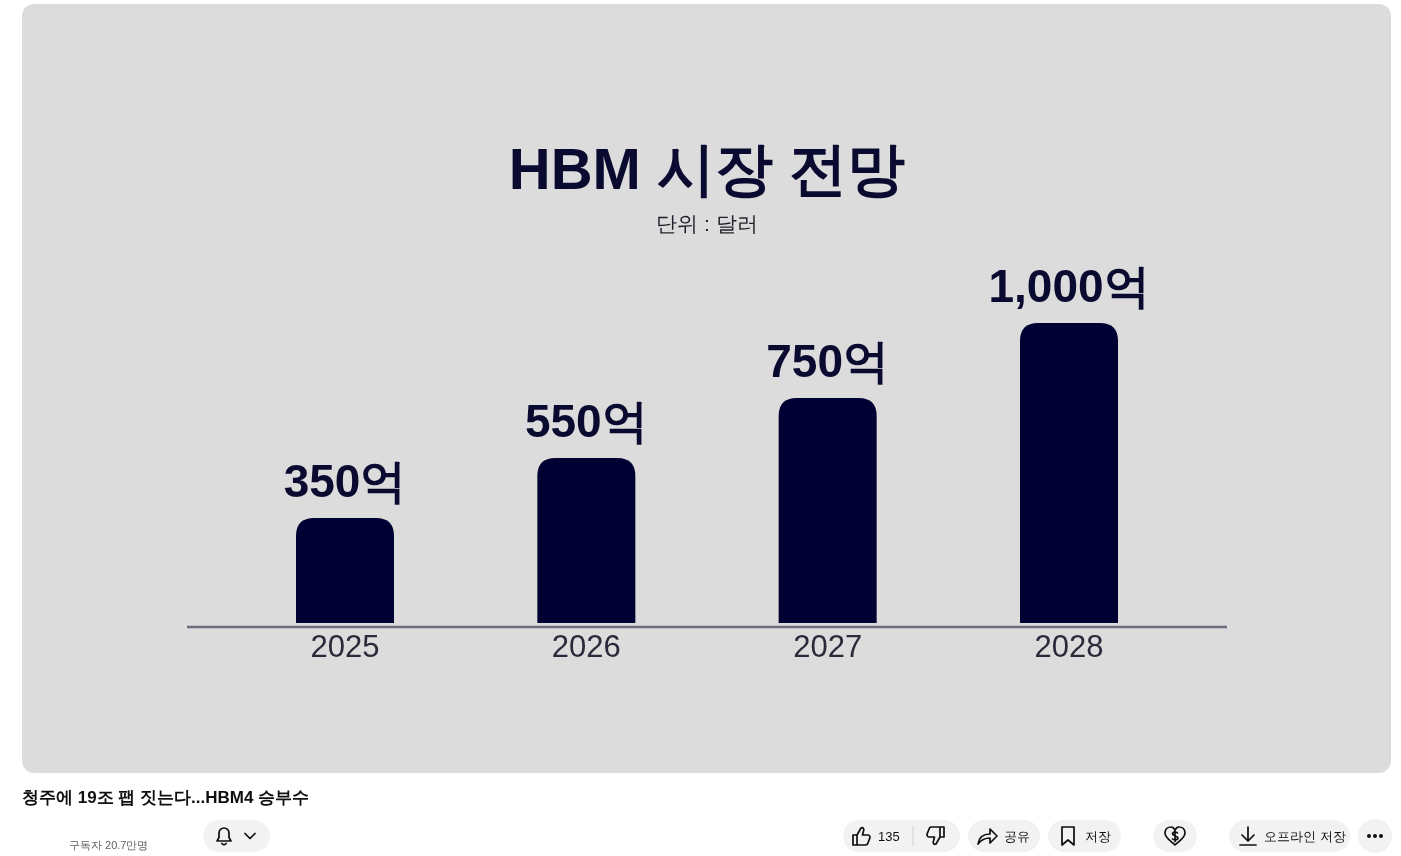 This screenshot has width=1401, height=856. Describe the element at coordinates (586, 421) in the screenshot. I see `data-label: 550억` at that location.